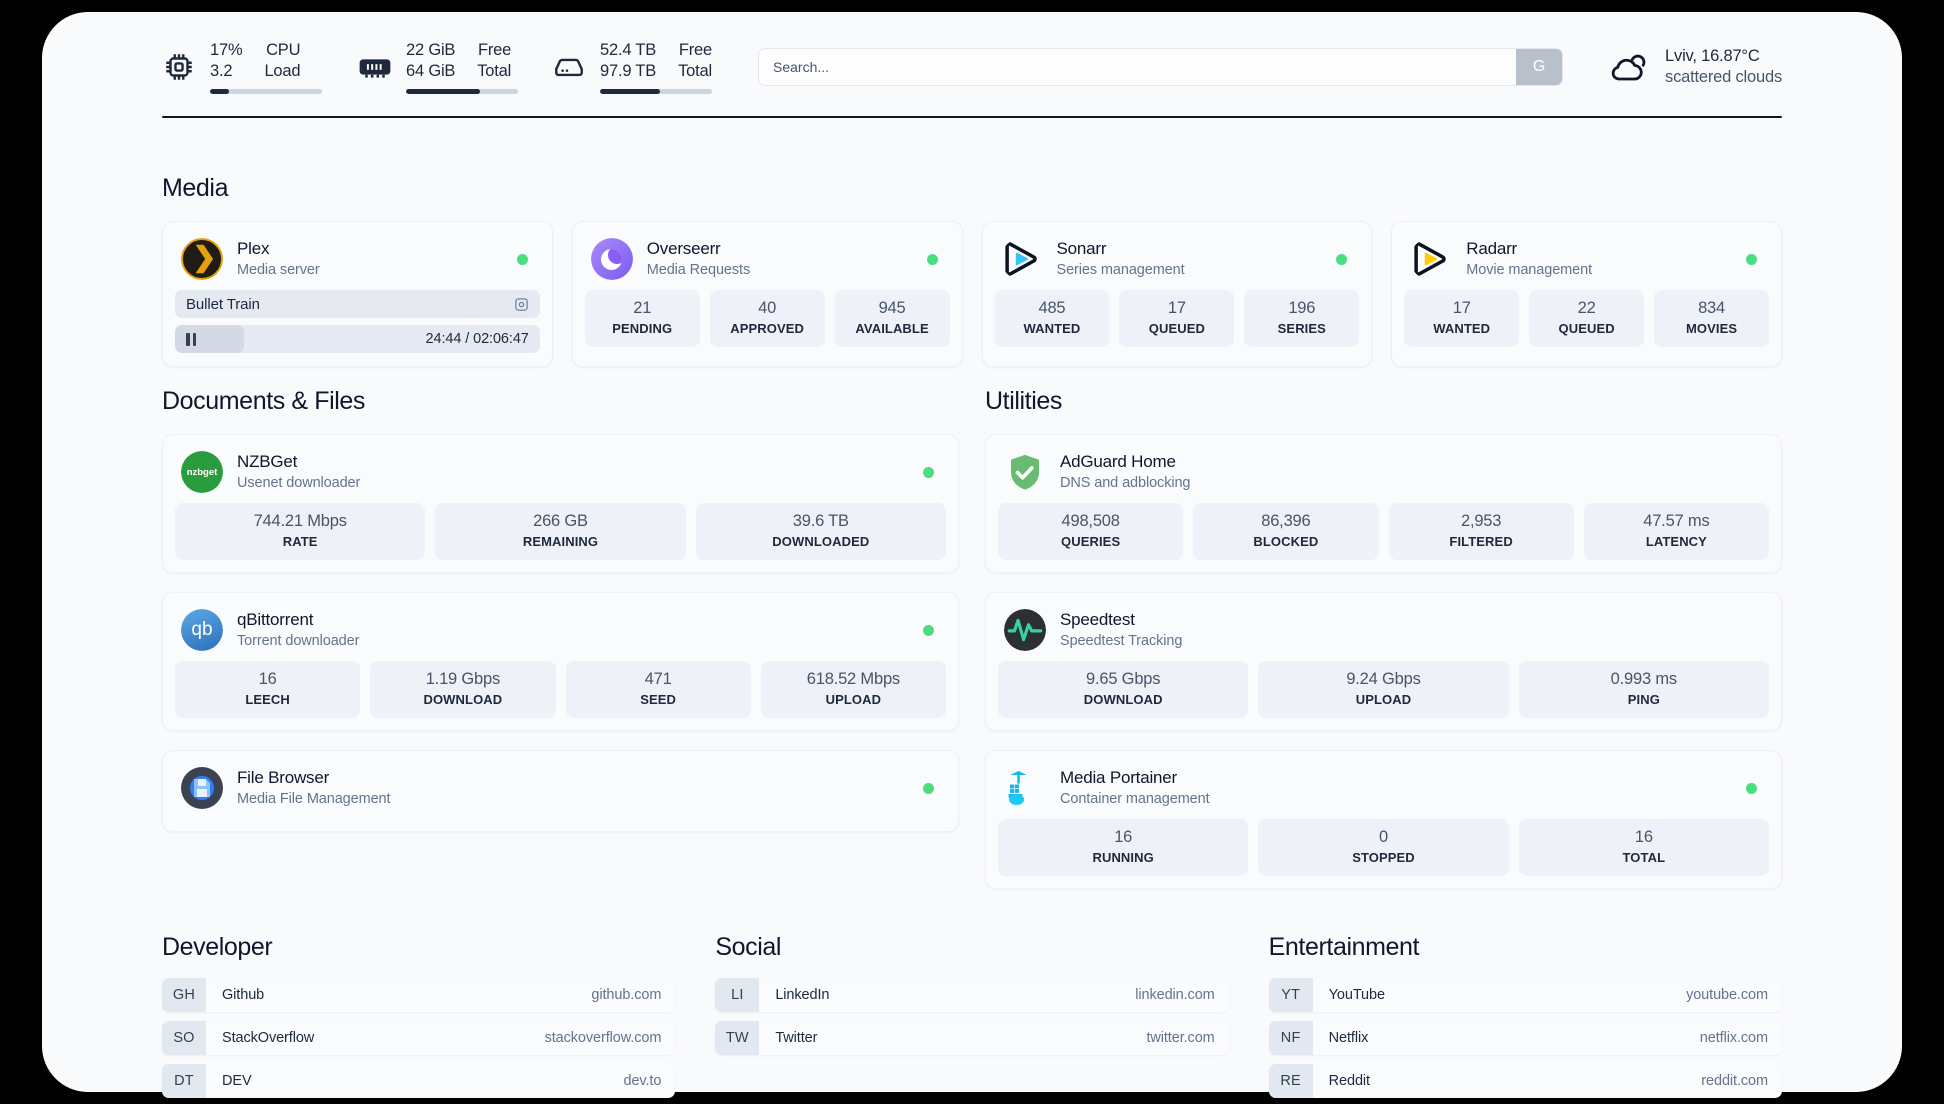  What do you see at coordinates (1138, 67) in the screenshot?
I see `search-input` at bounding box center [1138, 67].